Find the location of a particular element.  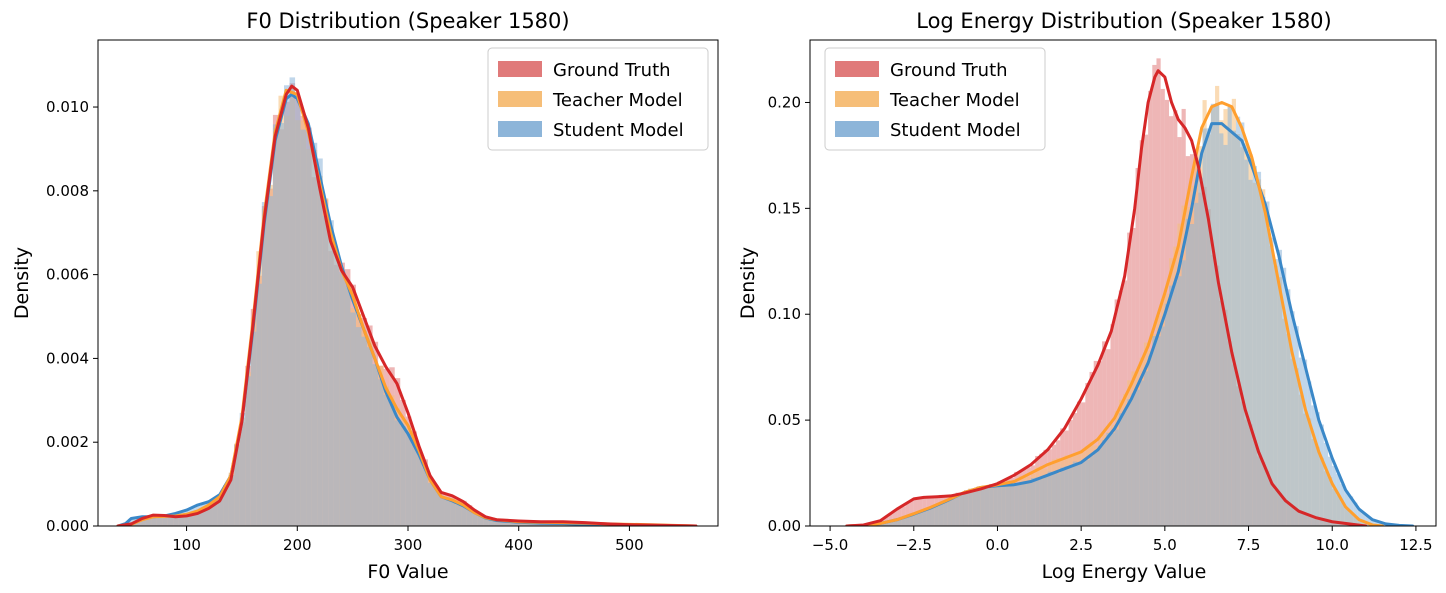

chart-title: F0 Distribution (Speaker 1580) is located at coordinates (407, 21).